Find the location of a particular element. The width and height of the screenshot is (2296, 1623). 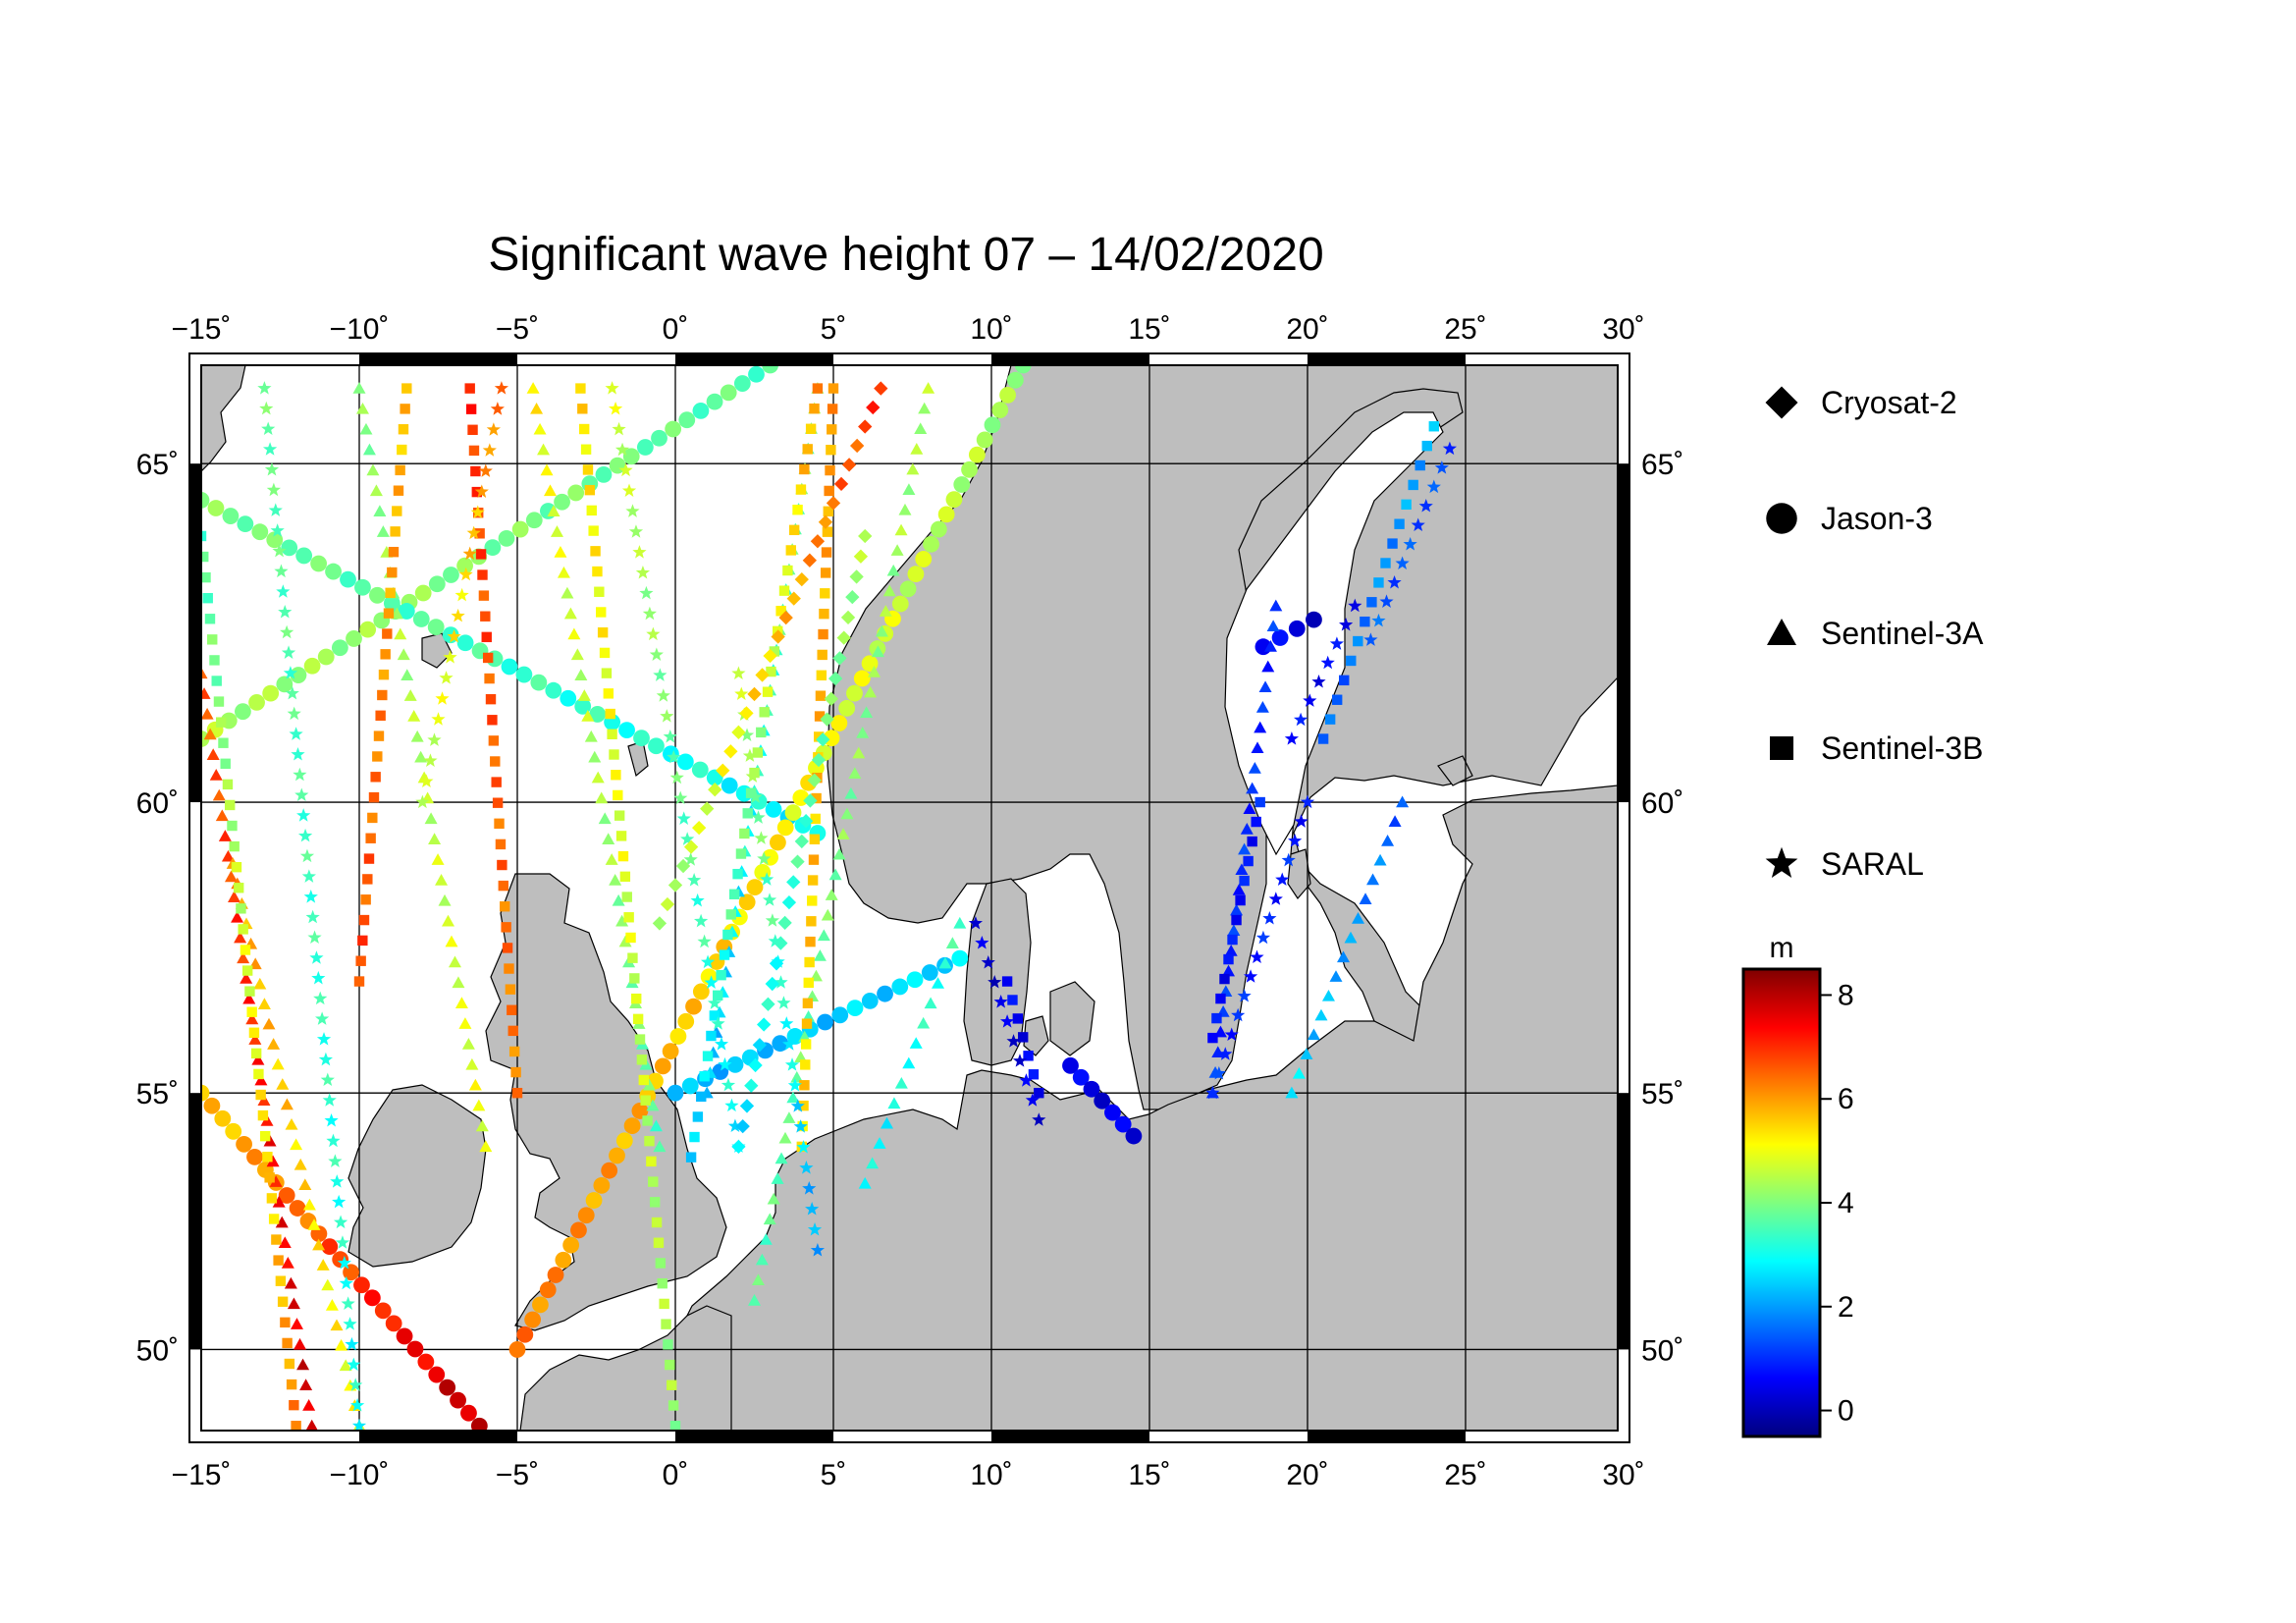

x-tick-label: −5˚ is located at coordinates (517, 329).